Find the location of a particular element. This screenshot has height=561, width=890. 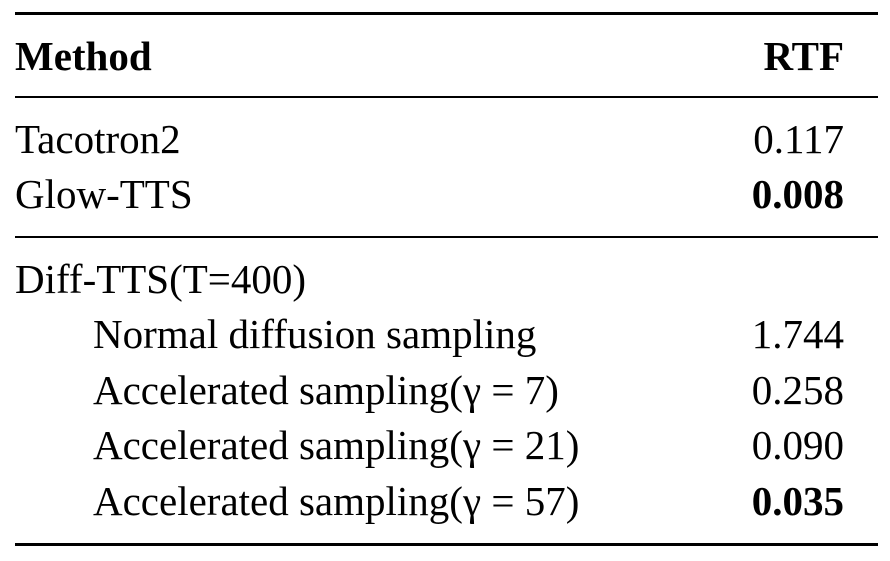

method-cell: Accelerated sampling(γ = 7) is located at coordinates (326, 390).